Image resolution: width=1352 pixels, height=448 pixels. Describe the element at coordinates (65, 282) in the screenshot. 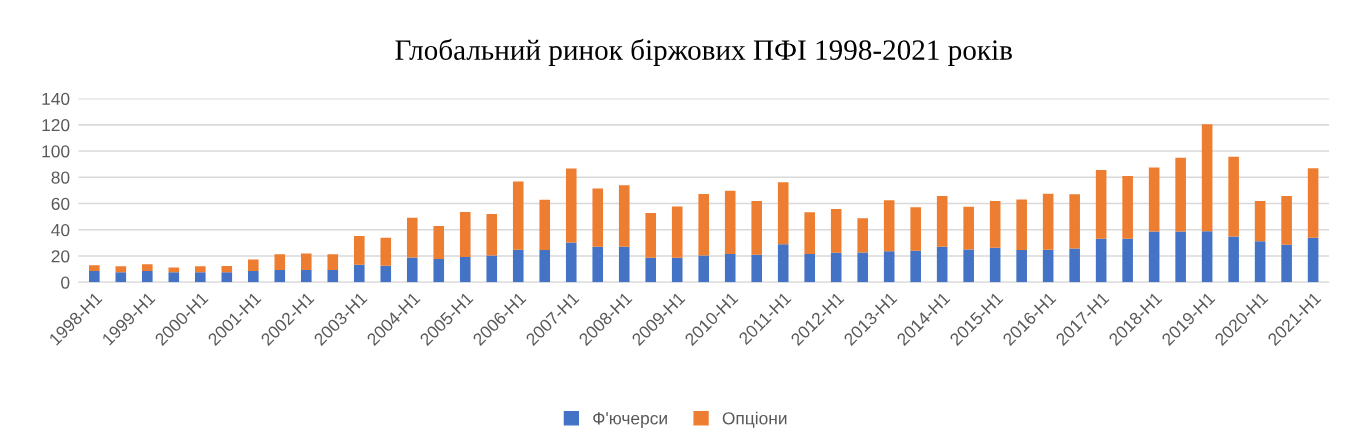

I see `y-tick-label: 0` at that location.